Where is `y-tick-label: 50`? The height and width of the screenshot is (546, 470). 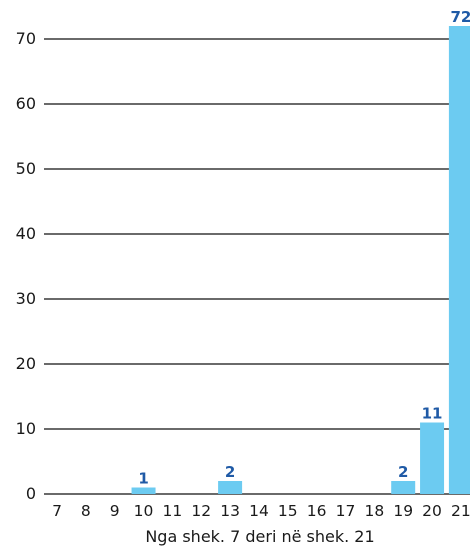
y-tick-label: 50 is located at coordinates (26, 168).